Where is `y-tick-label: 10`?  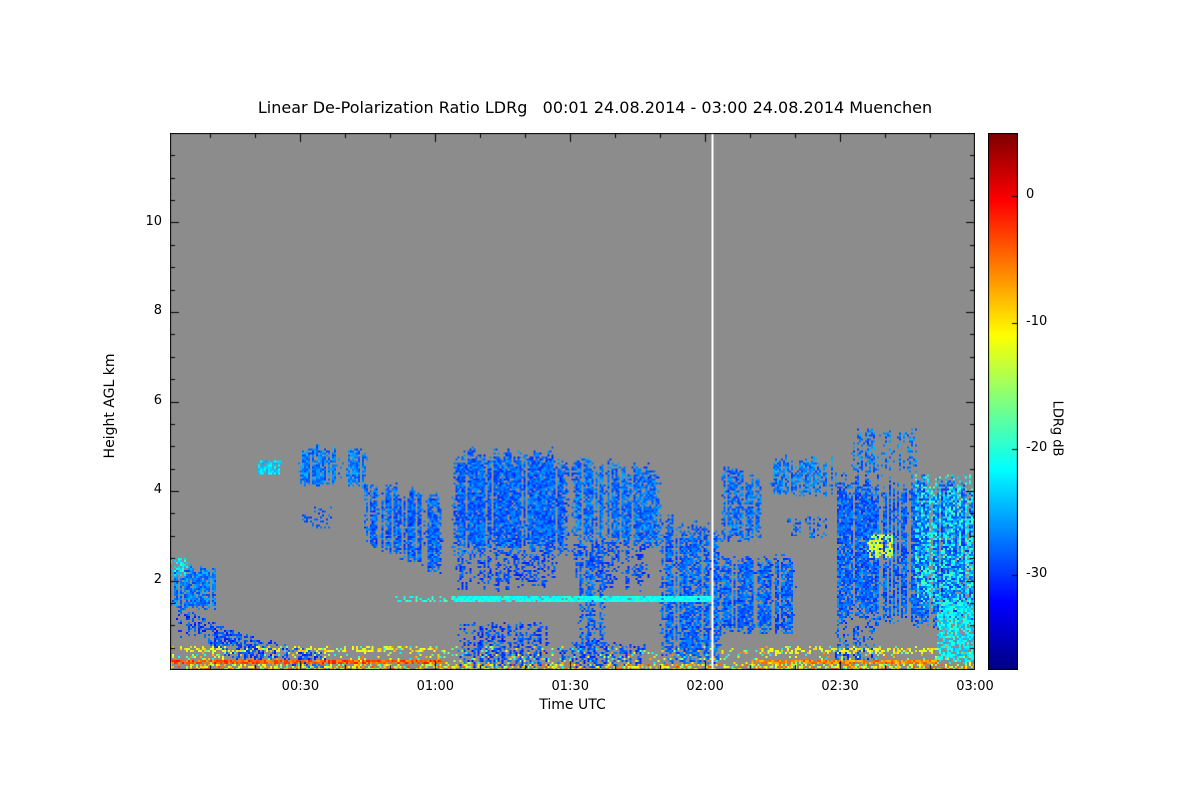 y-tick-label: 10 is located at coordinates (153, 221).